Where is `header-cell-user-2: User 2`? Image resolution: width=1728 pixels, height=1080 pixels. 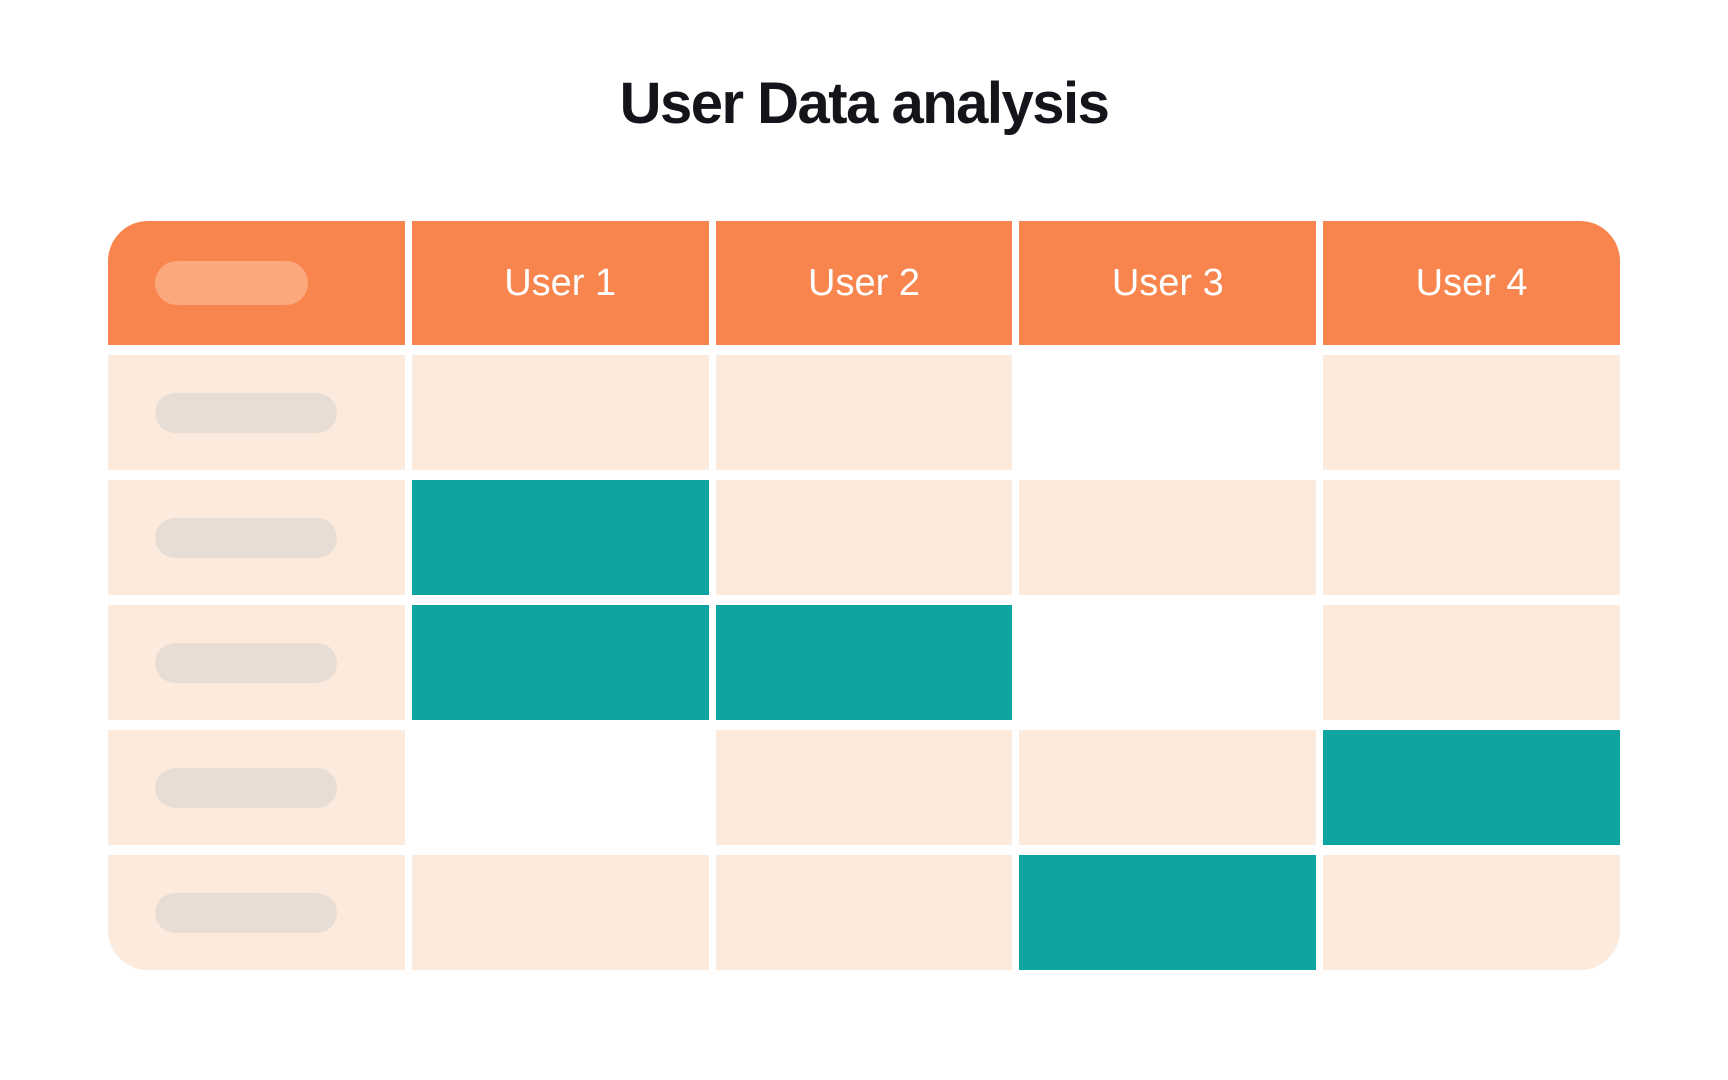 header-cell-user-2: User 2 is located at coordinates (864, 283).